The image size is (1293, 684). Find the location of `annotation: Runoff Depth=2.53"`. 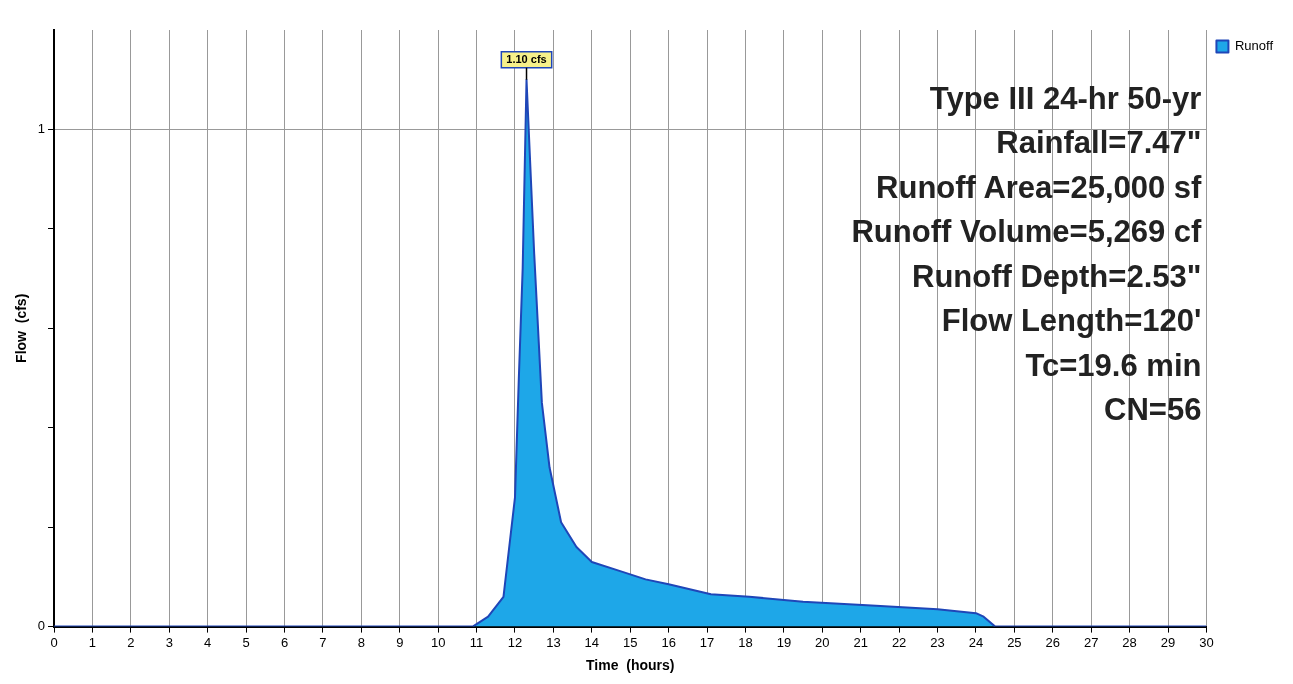

annotation: Runoff Depth=2.53" is located at coordinates (1057, 276).